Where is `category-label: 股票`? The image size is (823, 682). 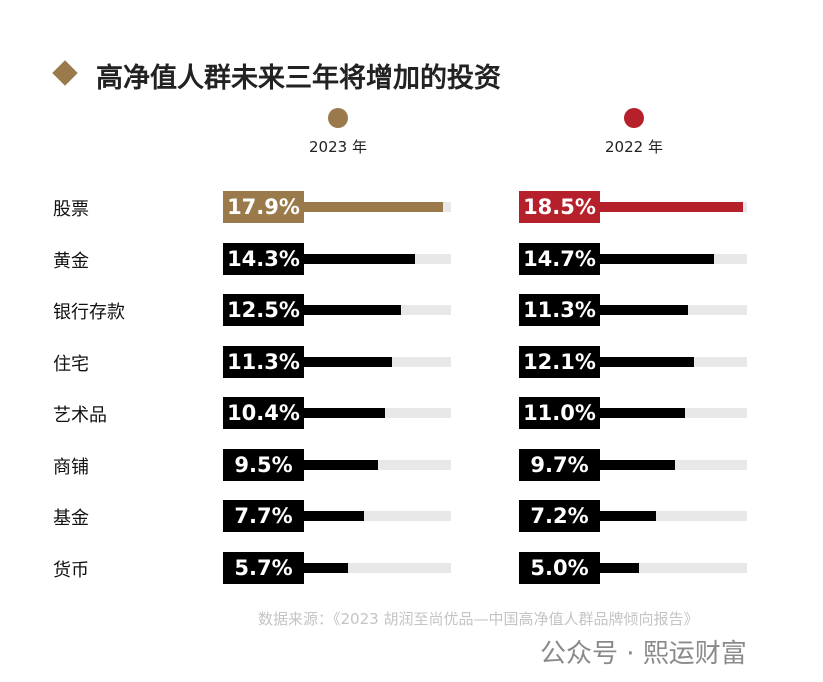
category-label: 股票 is located at coordinates (71, 209).